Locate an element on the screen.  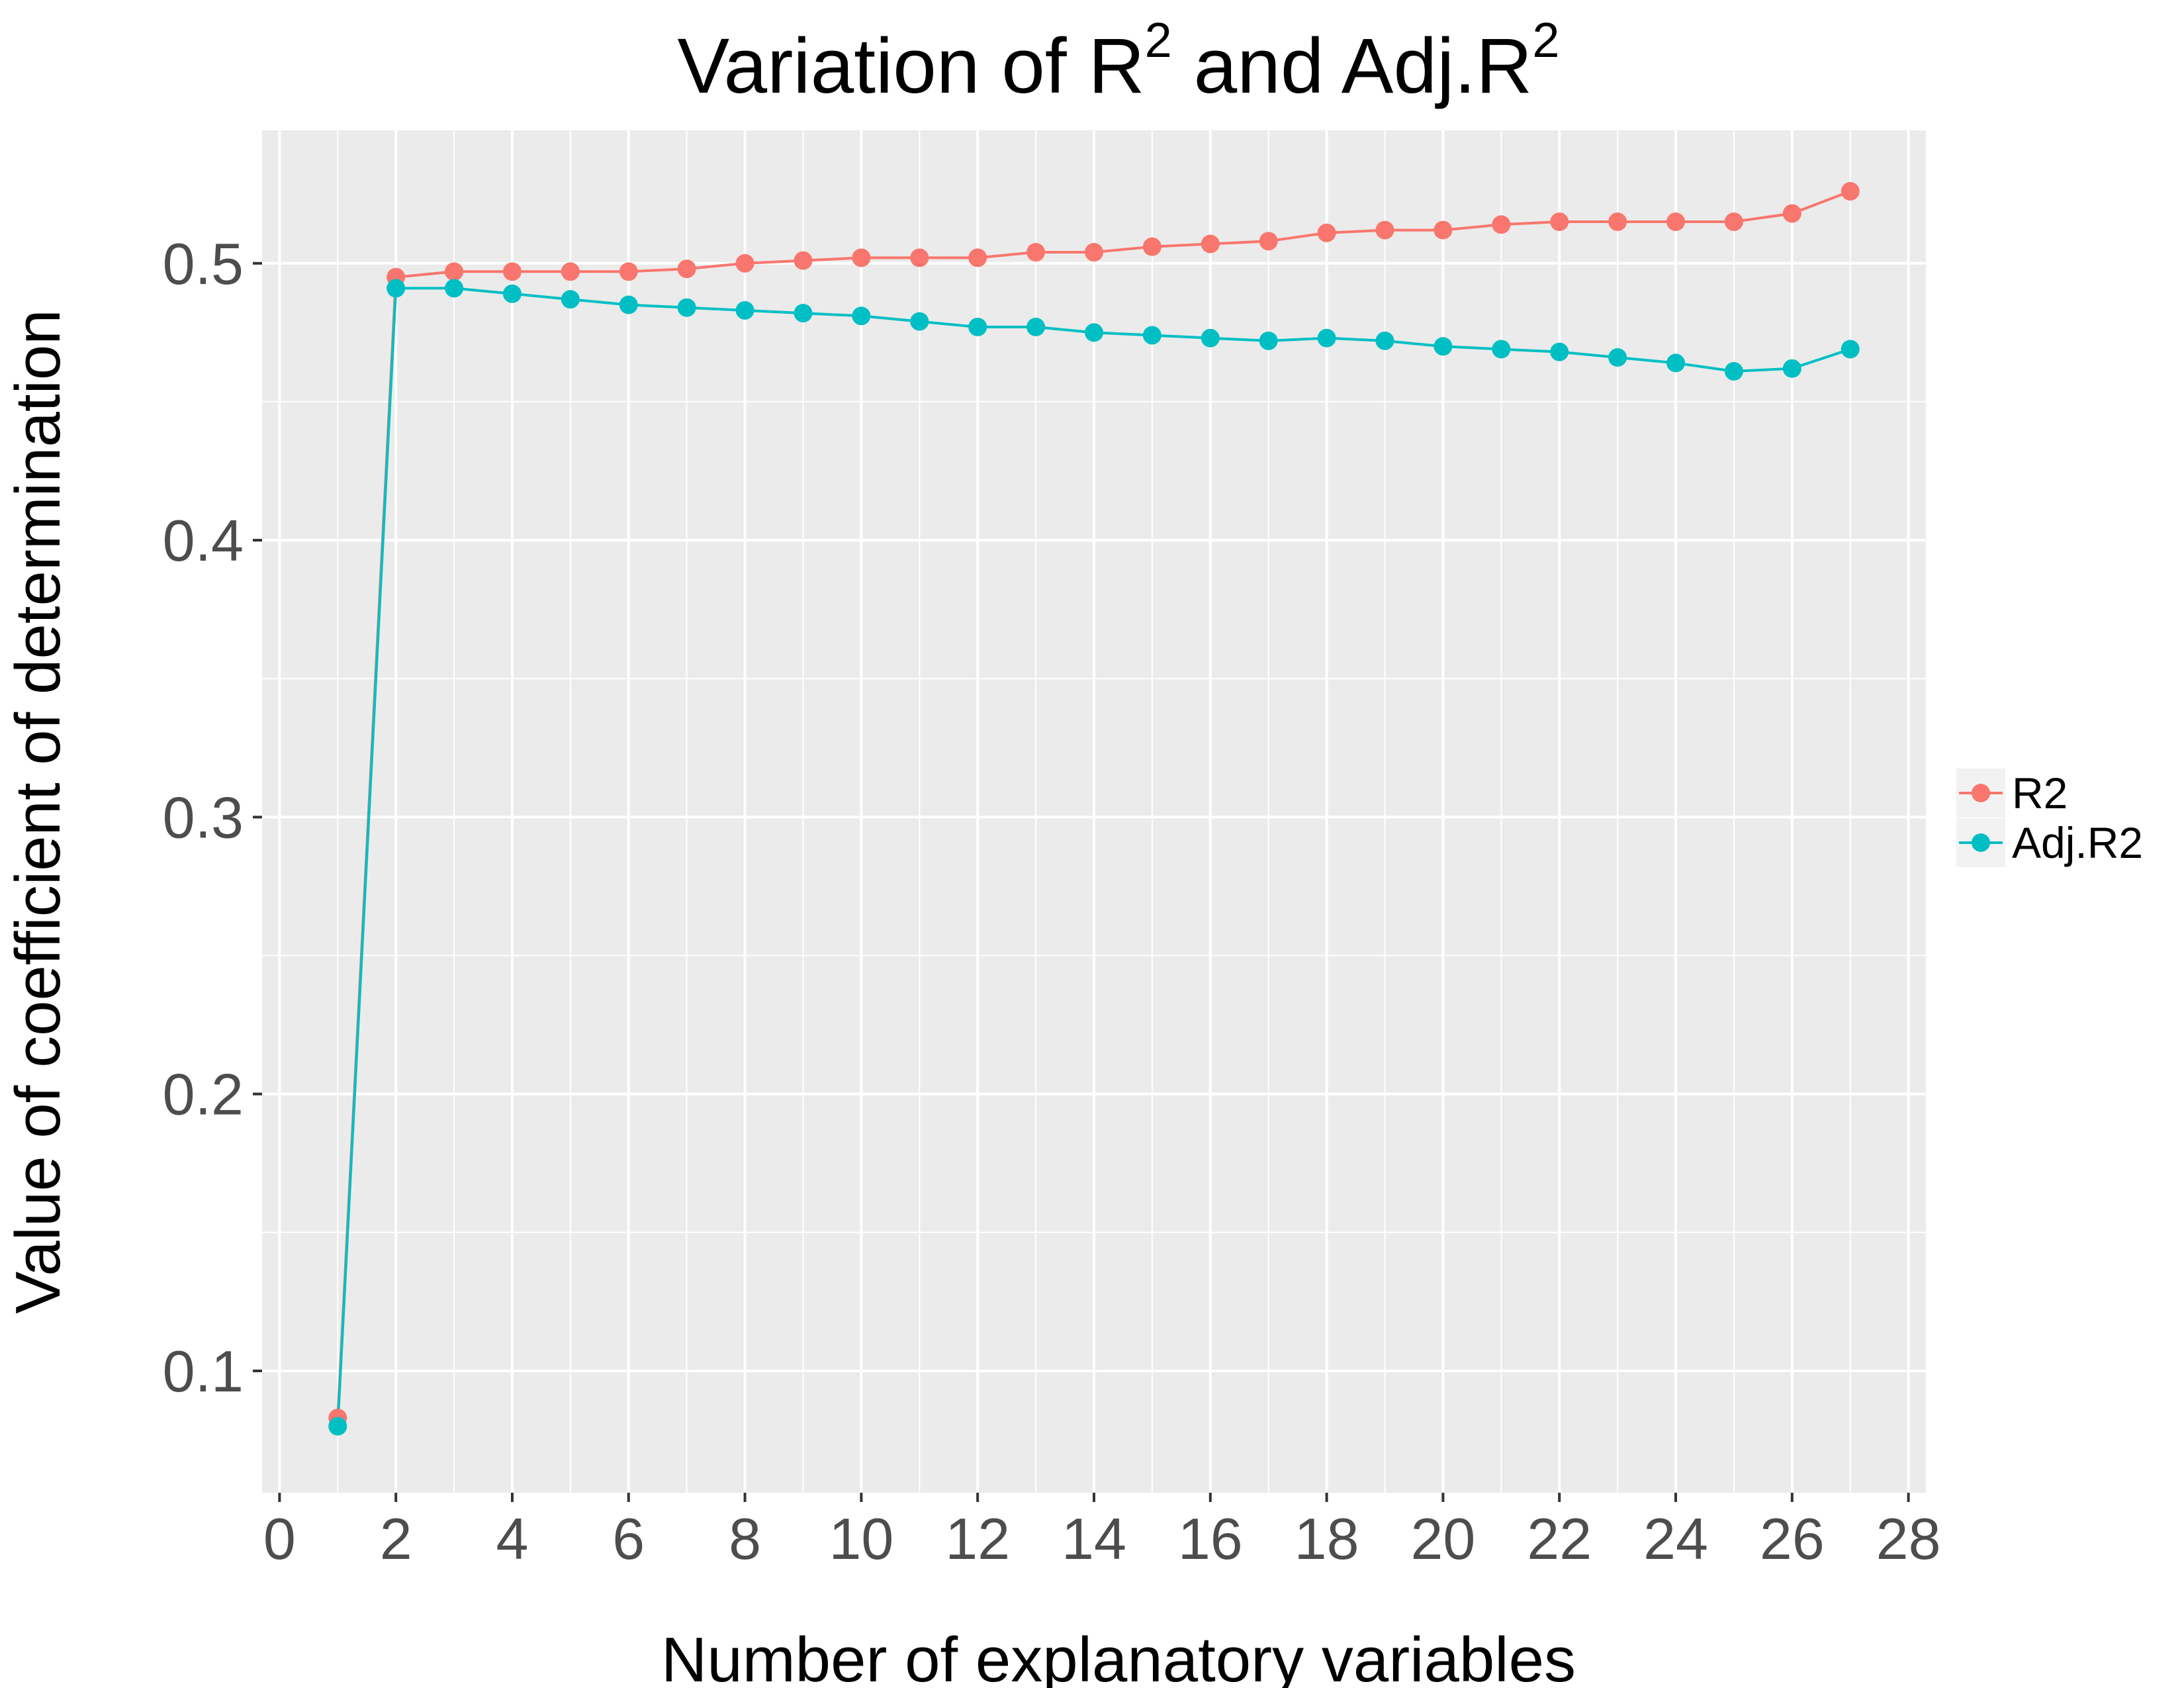
x-tick-label: 26 is located at coordinates (1792, 1538).